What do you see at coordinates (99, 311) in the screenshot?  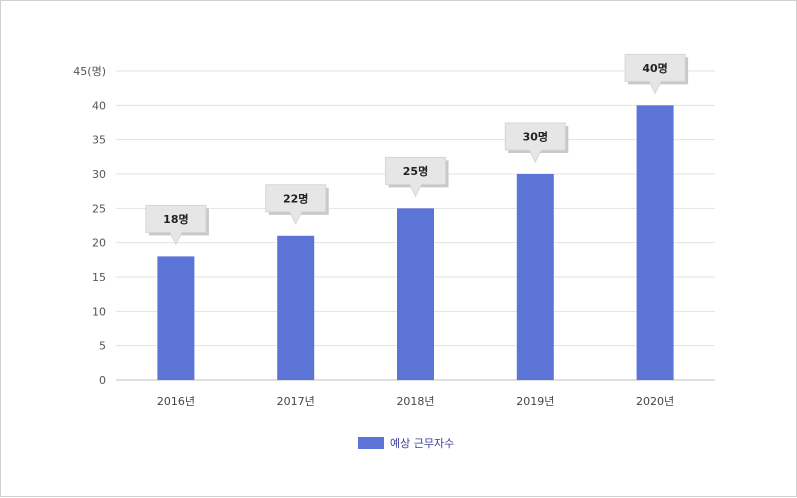 I see `y-tick-label: 10` at bounding box center [99, 311].